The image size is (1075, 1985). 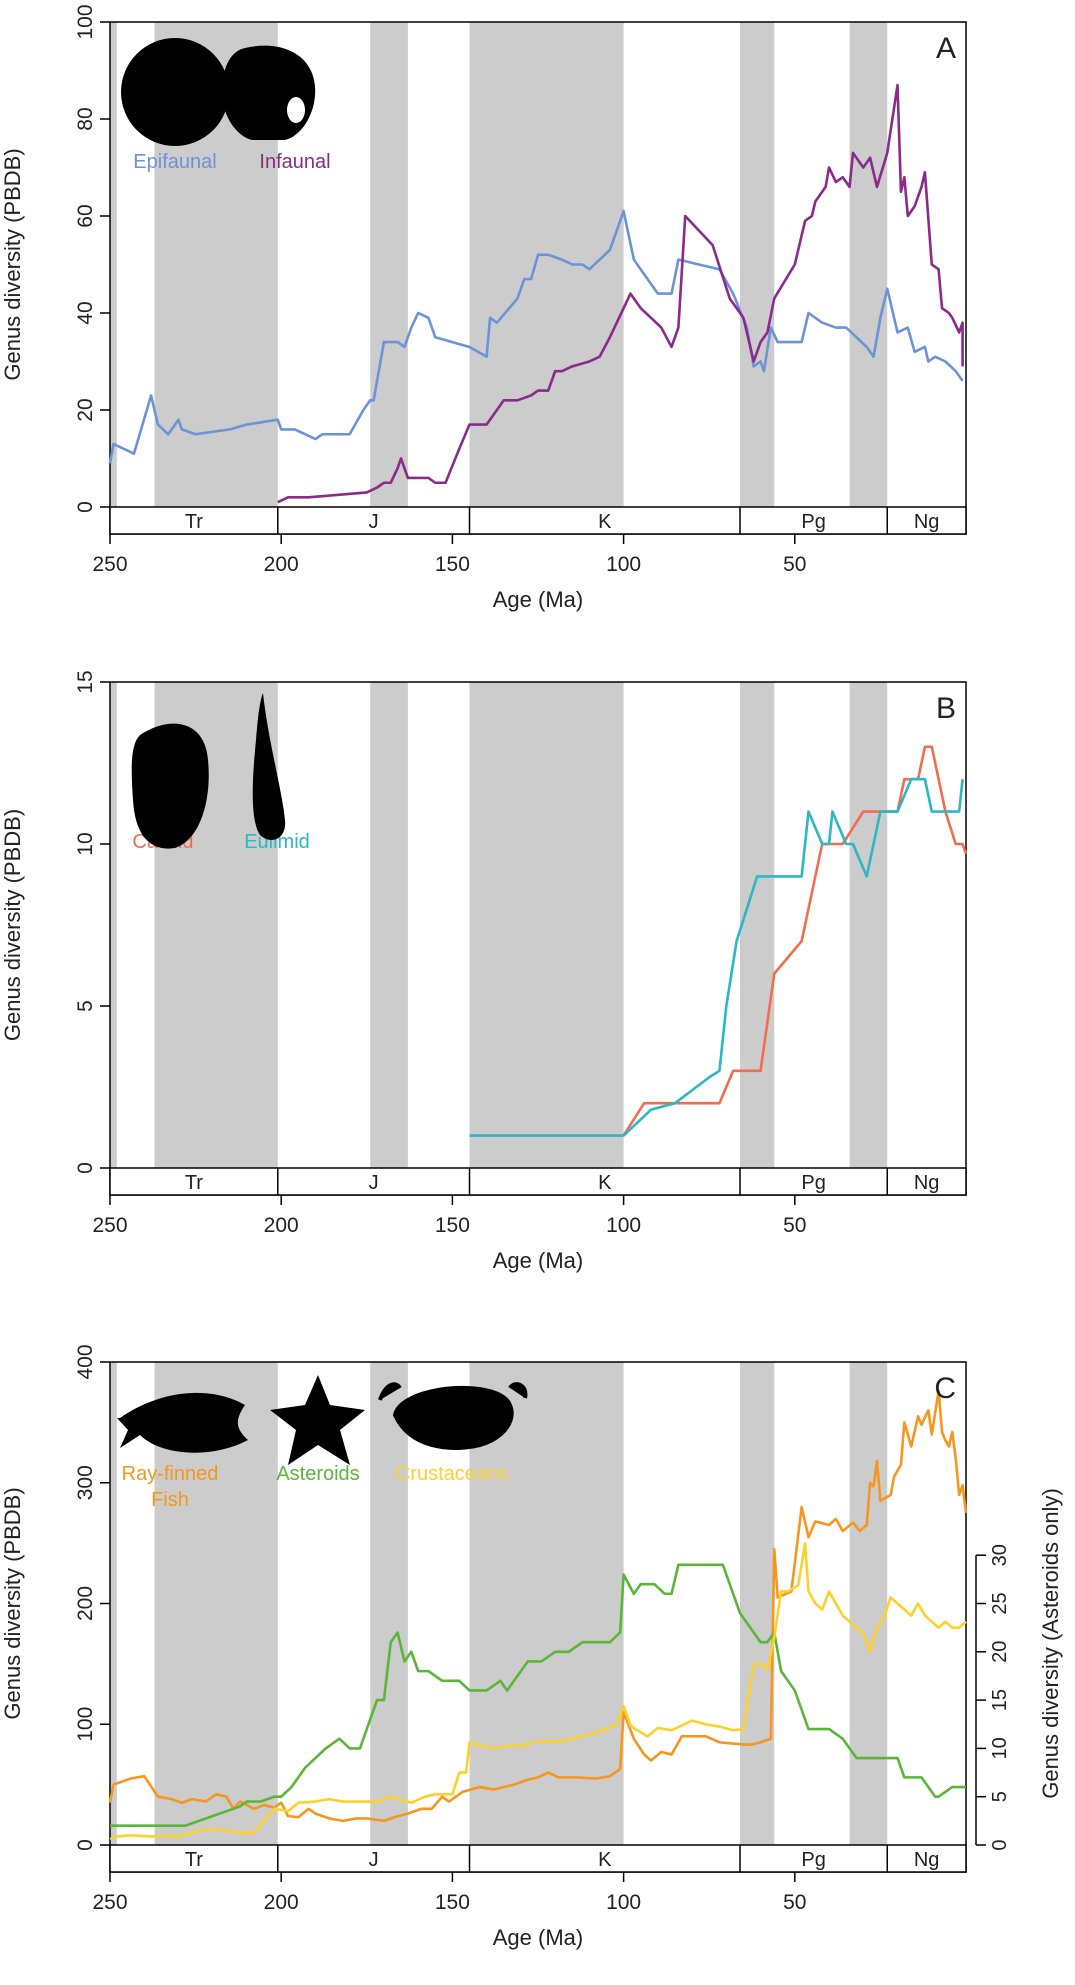 I want to click on y-tick-label: 400, so click(x=85, y=1361).